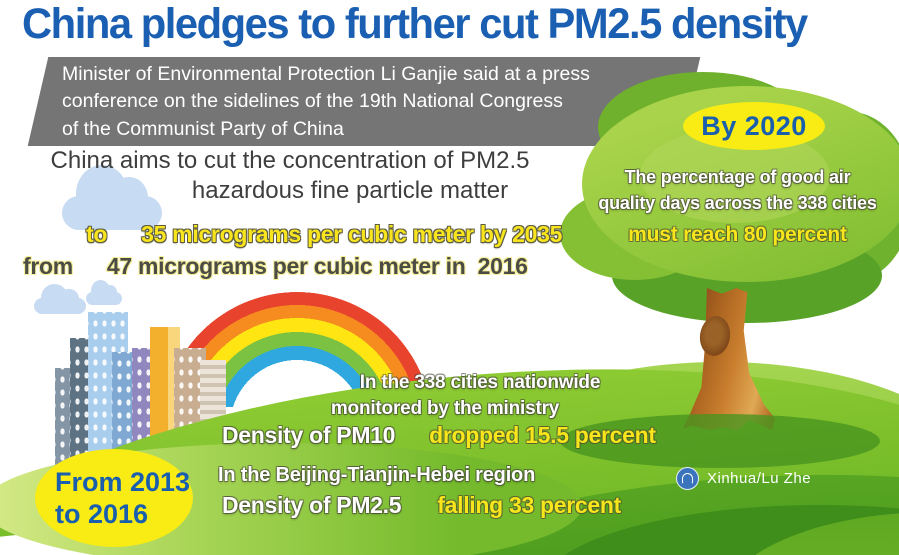 The width and height of the screenshot is (899, 555). Describe the element at coordinates (377, 475) in the screenshot. I see `region-note: In the Beijing-Tianjin-Hebei region` at that location.